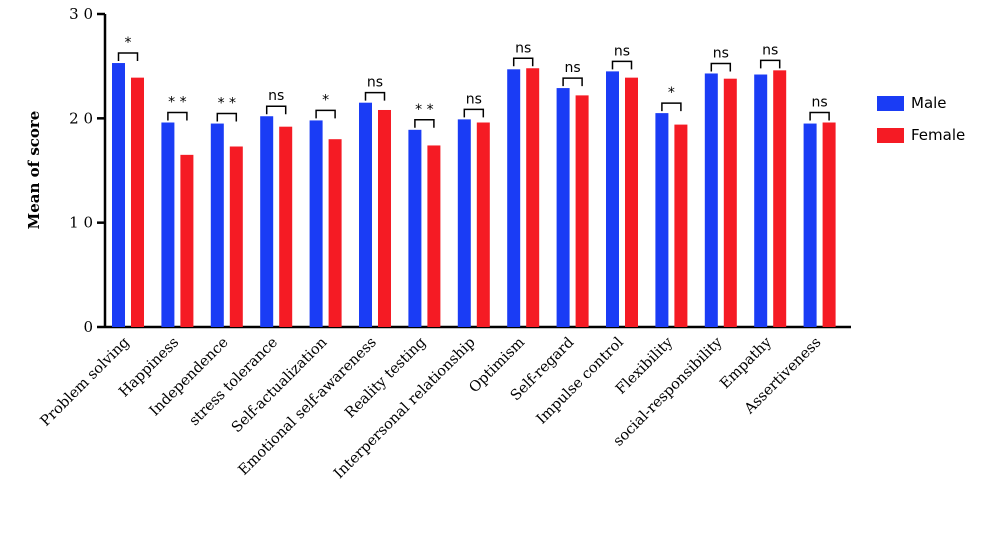  What do you see at coordinates (87, 170) in the screenshot?
I see `y-ticks: 0 1 0 2 0 3 0` at bounding box center [87, 170].